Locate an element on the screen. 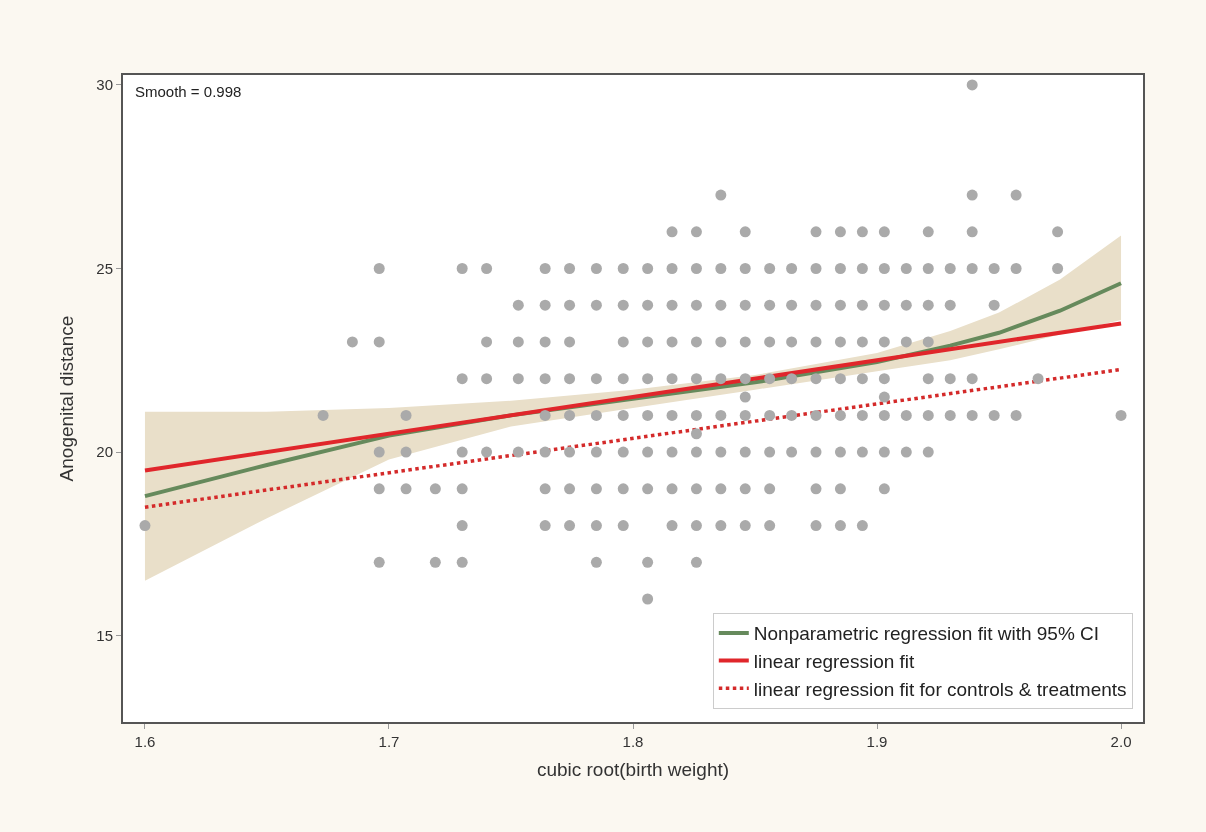 Image resolution: width=1206 pixels, height=832 pixels. y-tick-label: 20 is located at coordinates (104, 452).